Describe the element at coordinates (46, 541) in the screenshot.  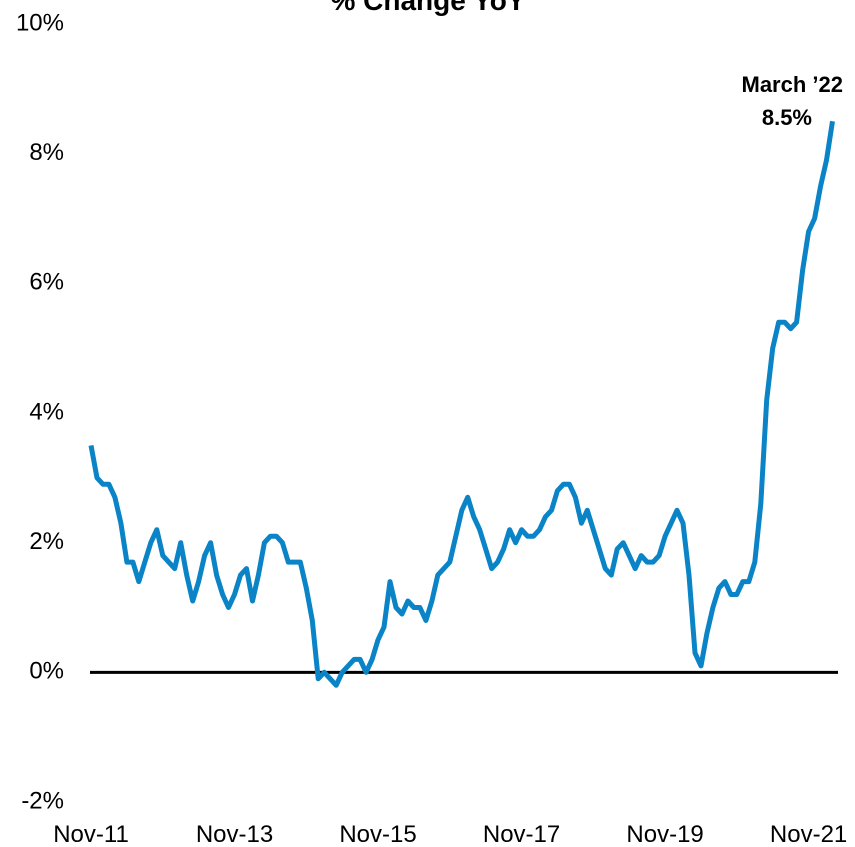
I see `y-tick-label: 2%` at that location.